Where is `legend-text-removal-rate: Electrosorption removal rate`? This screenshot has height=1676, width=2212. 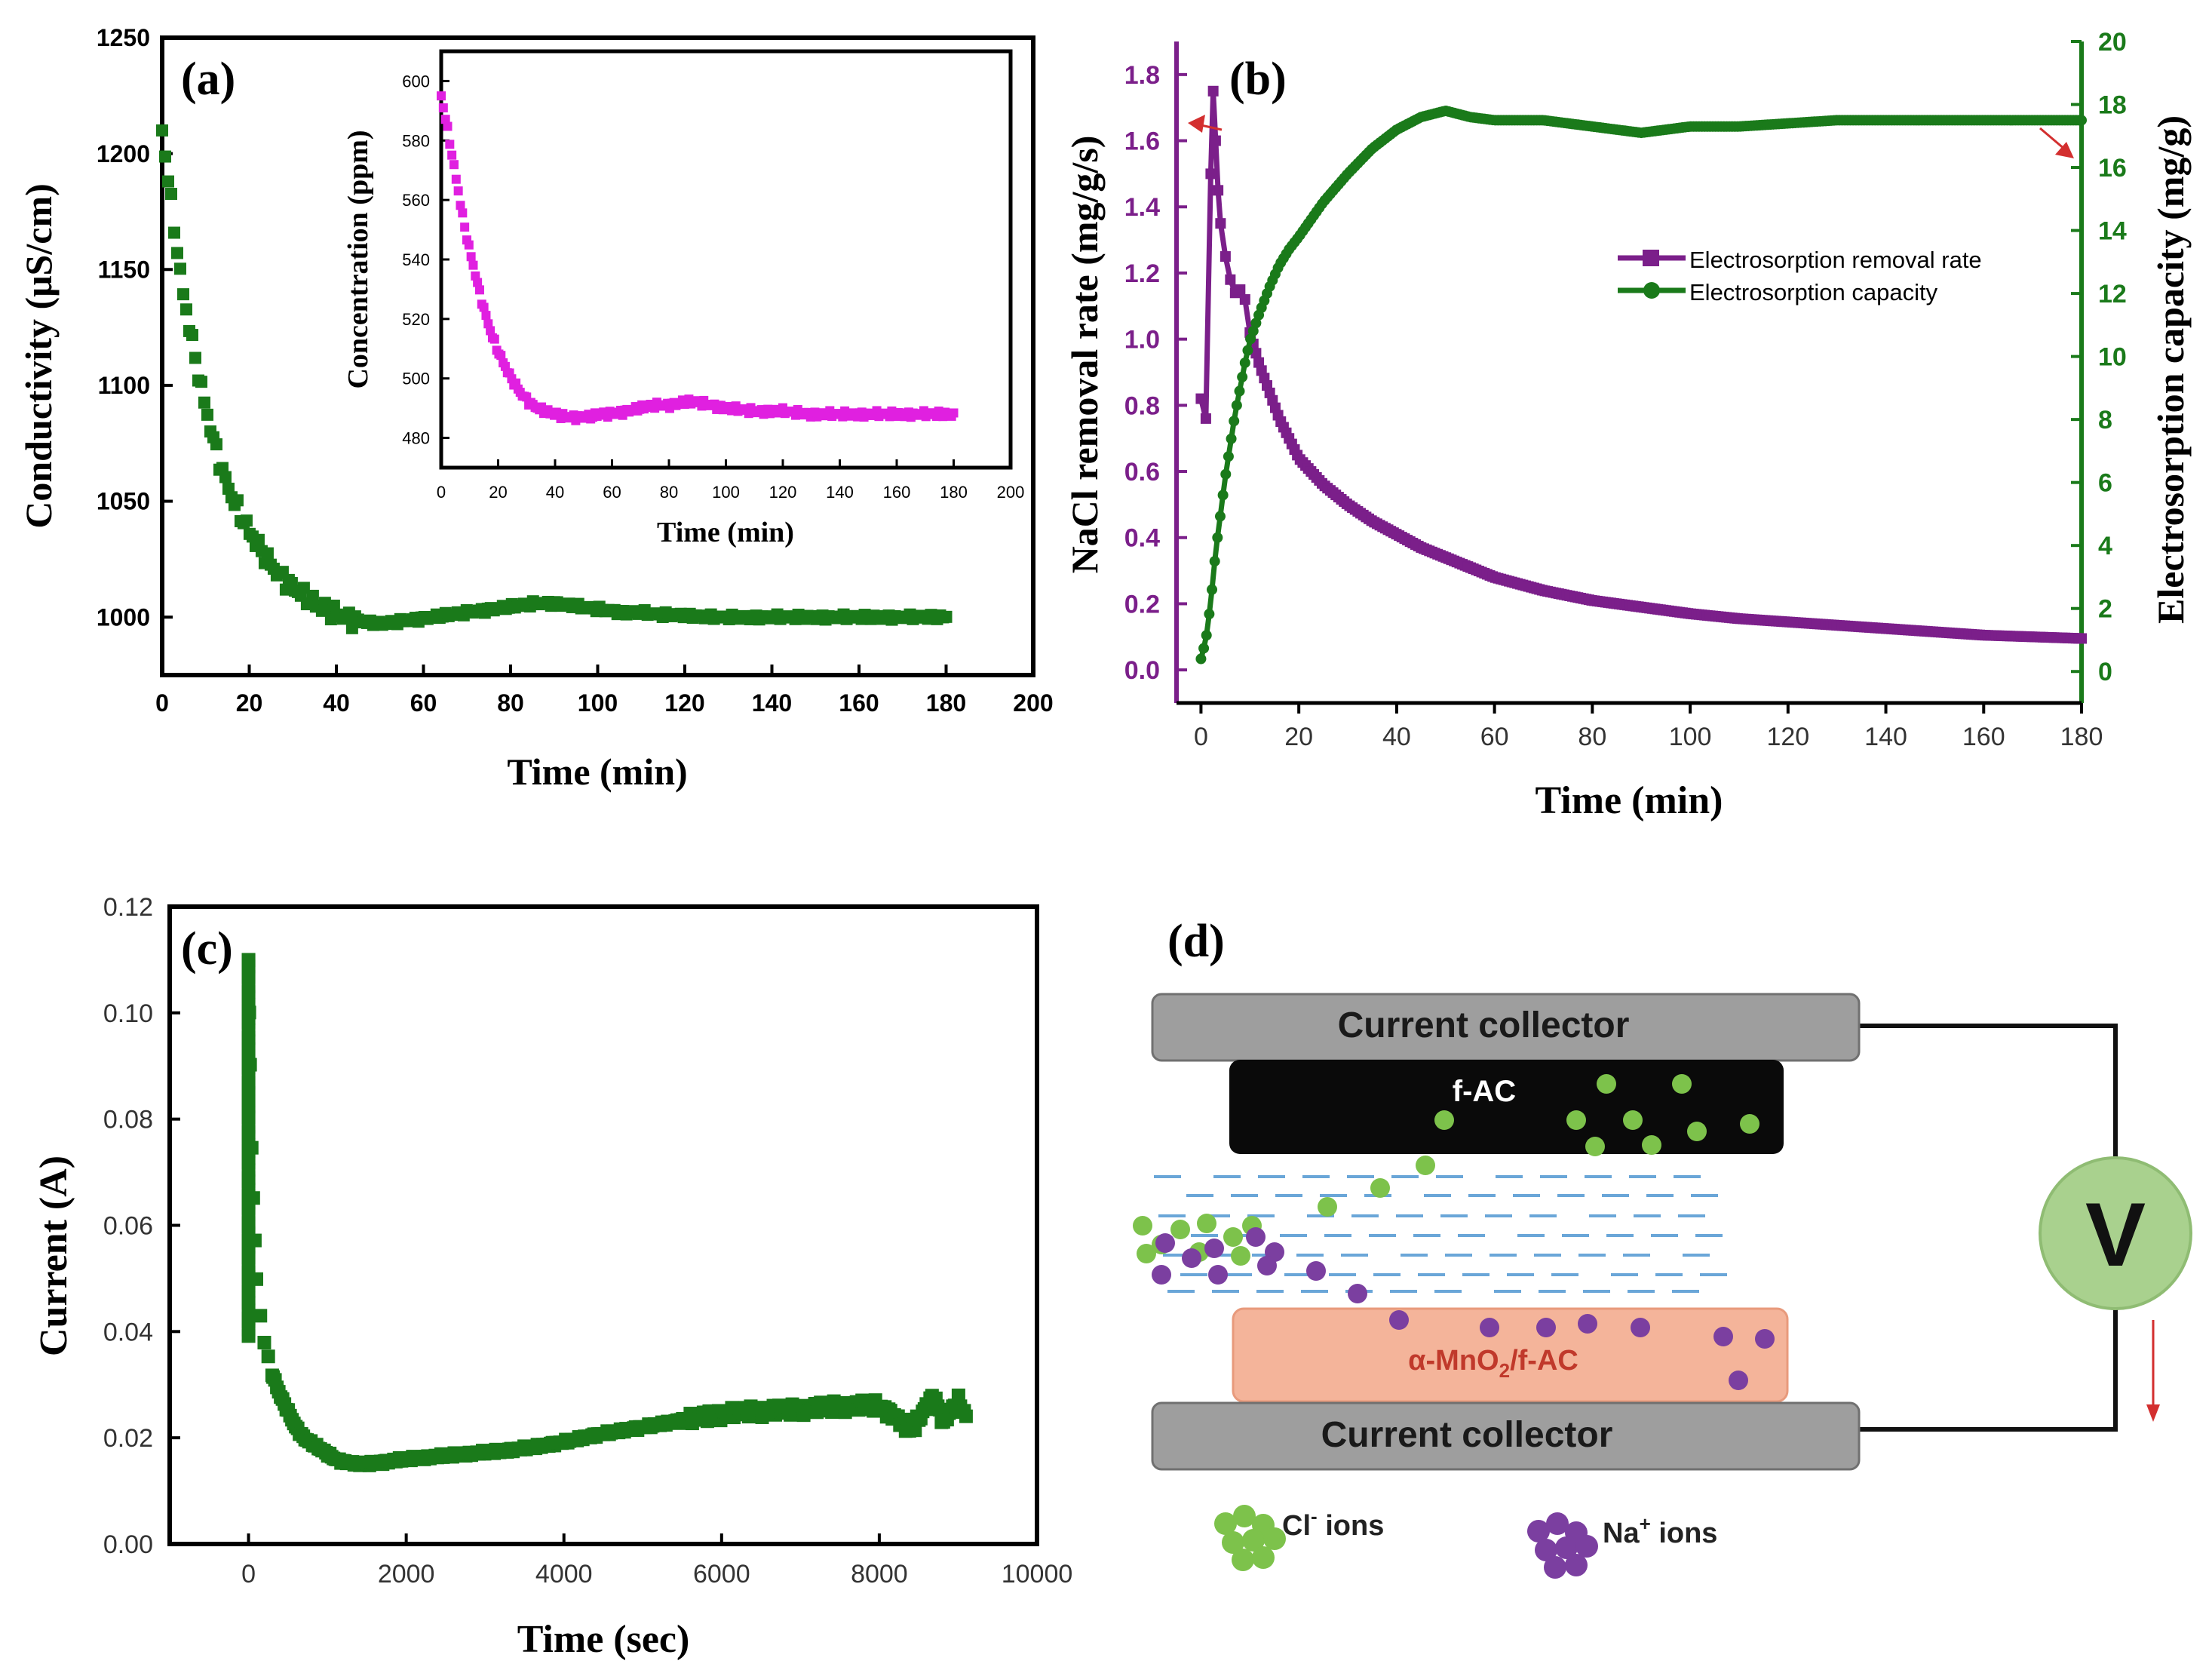 legend-text-removal-rate: Electrosorption removal rate is located at coordinates (1835, 260).